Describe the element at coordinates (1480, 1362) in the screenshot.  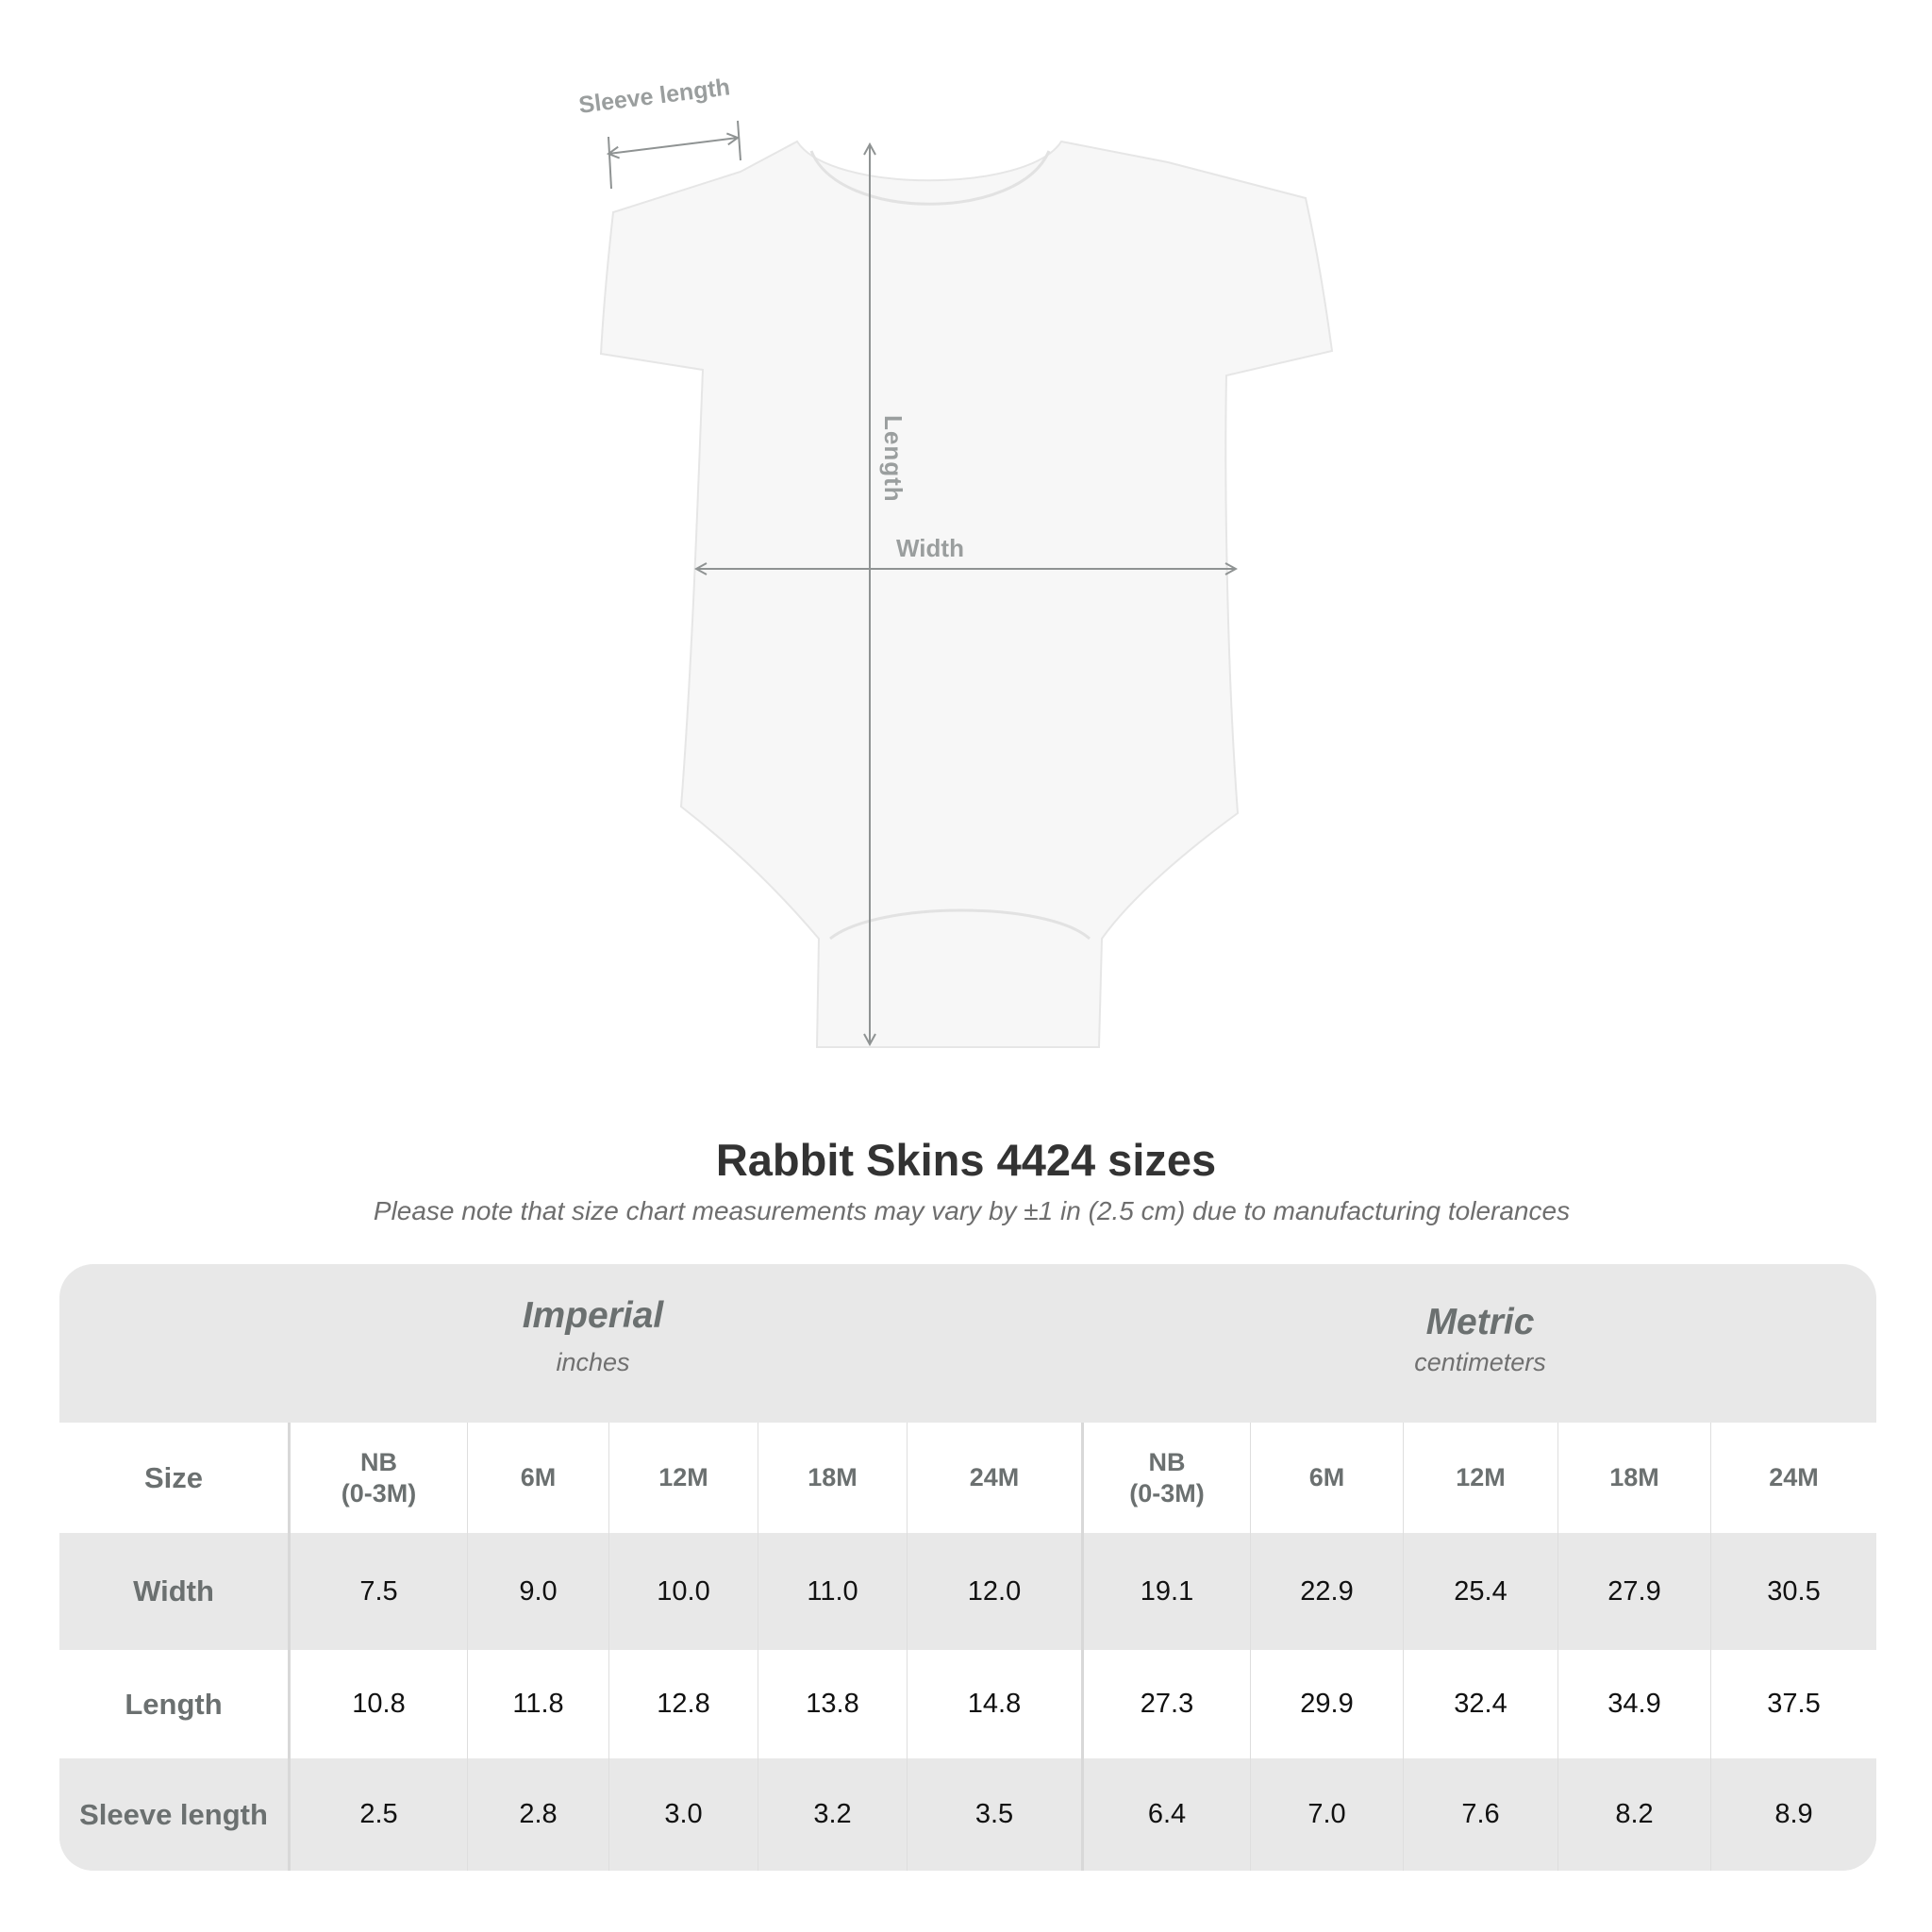
I see `metric-unit: centimeters` at that location.